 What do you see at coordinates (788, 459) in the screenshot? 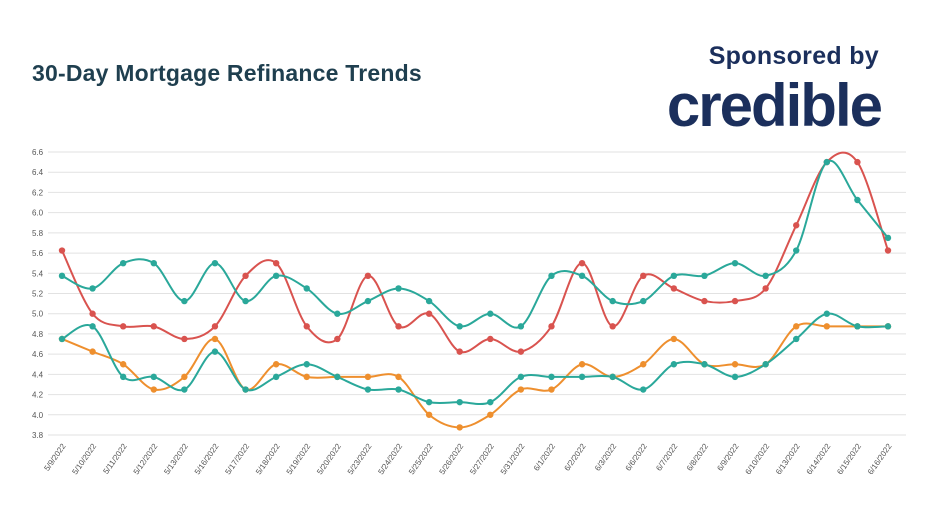
I see `x-tick-label: 6/13/2022` at bounding box center [788, 459].